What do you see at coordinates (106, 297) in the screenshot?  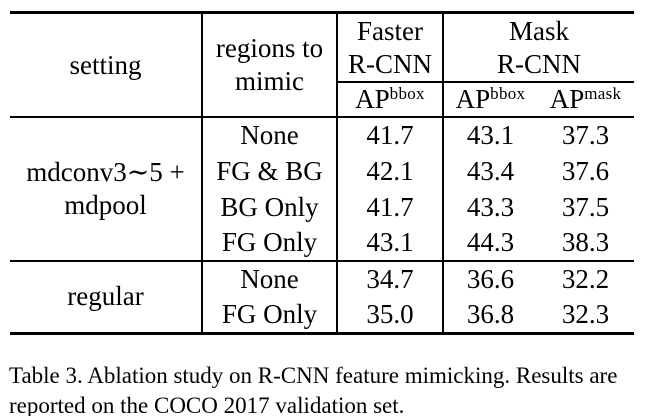 I see `cell-setting-regular: regular` at bounding box center [106, 297].